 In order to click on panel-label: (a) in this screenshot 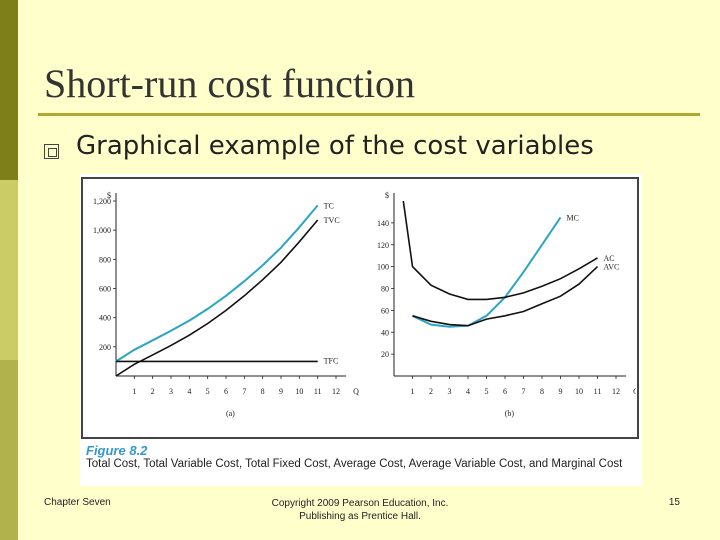, I will do `click(230, 413)`.